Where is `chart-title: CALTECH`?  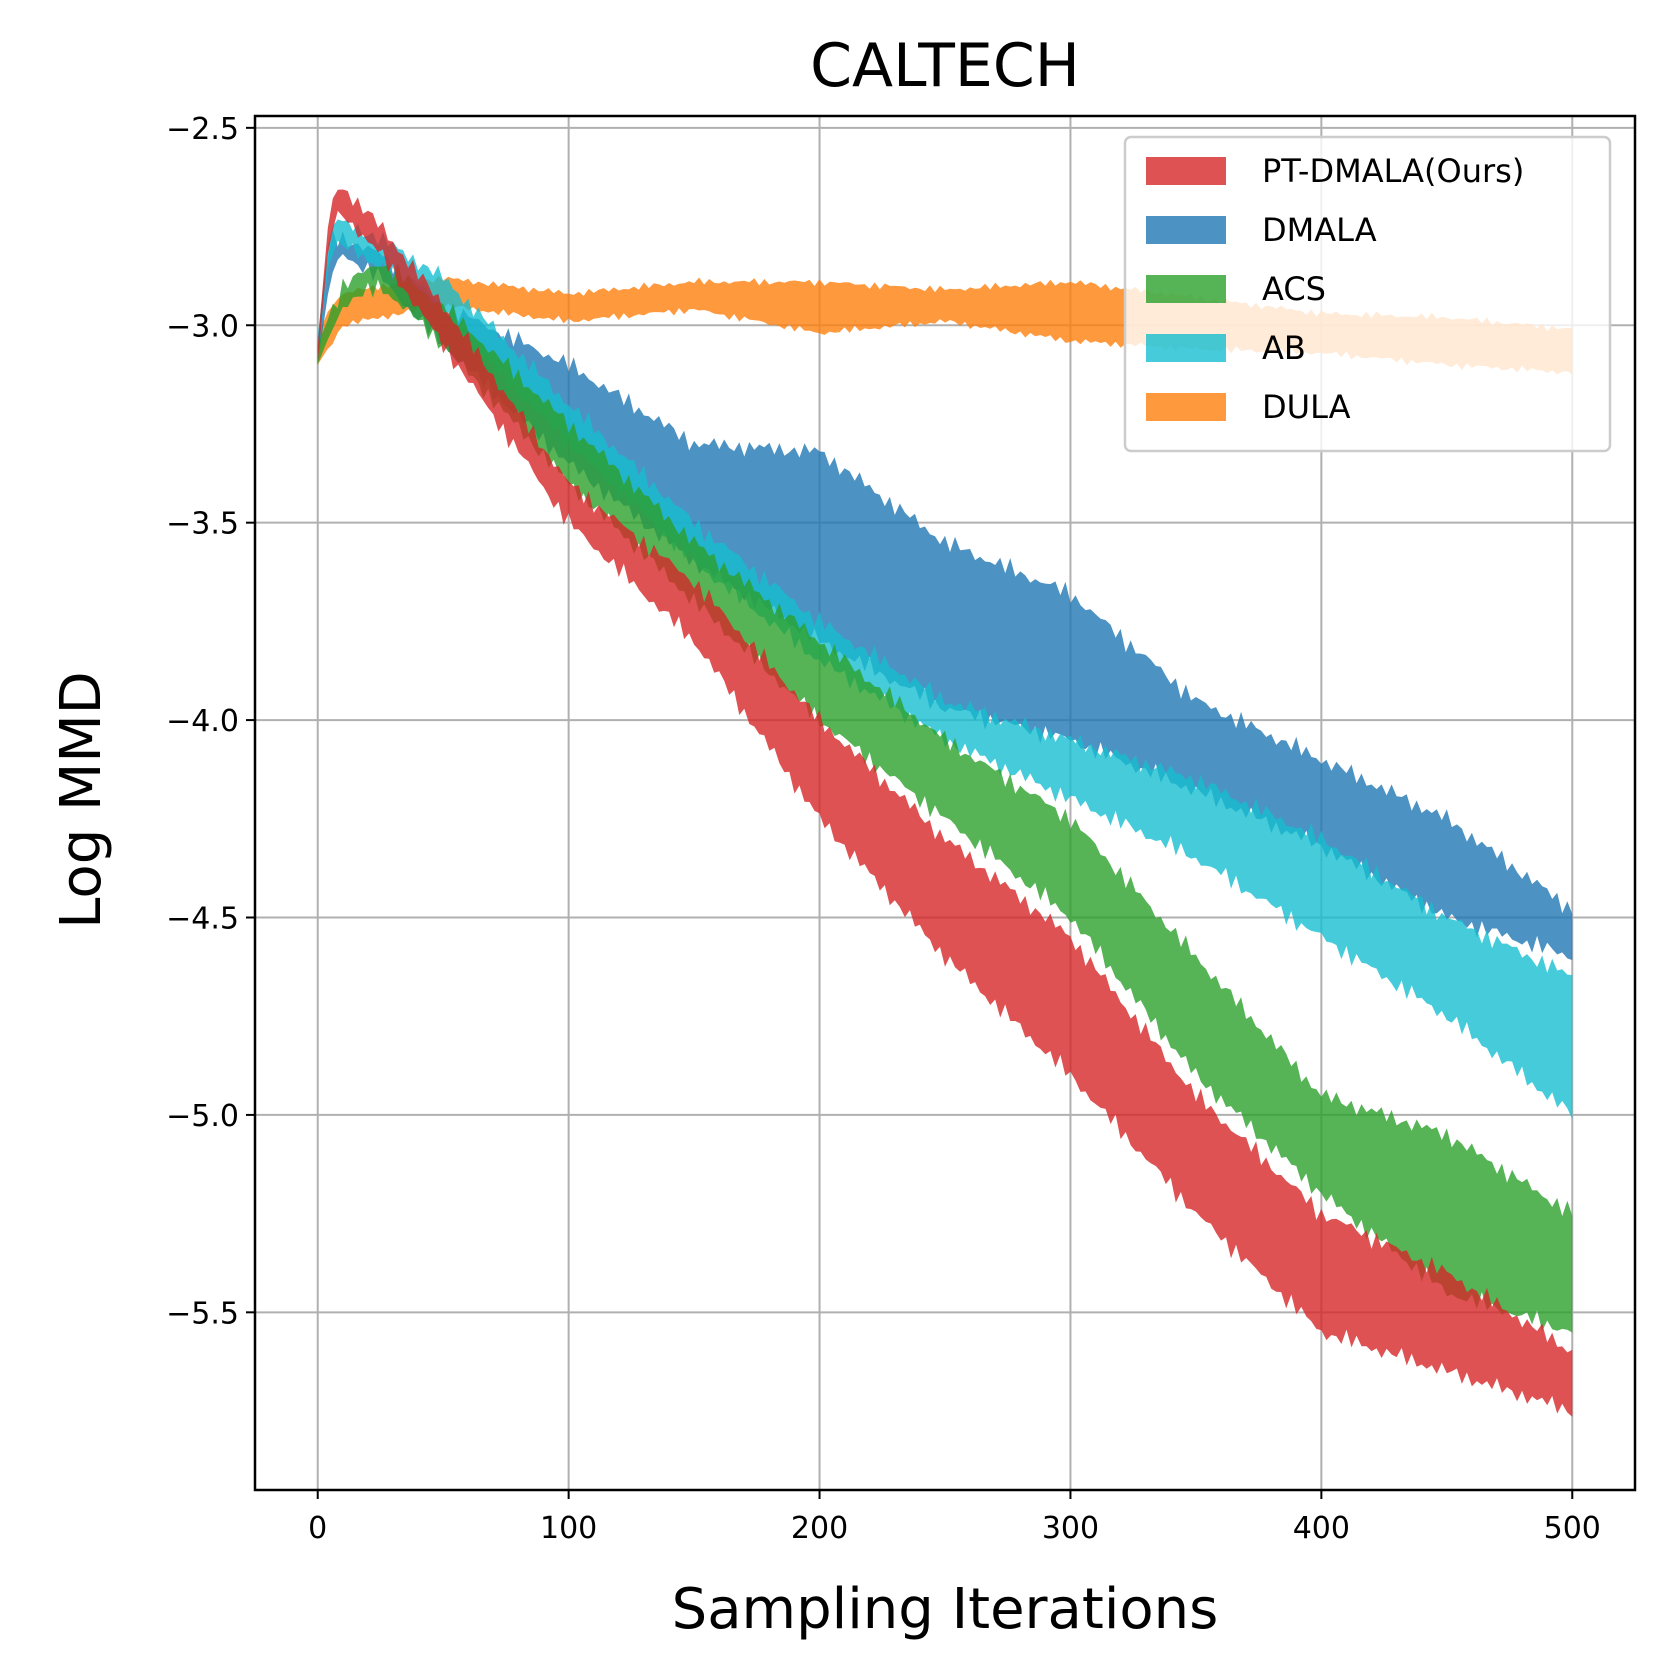 chart-title: CALTECH is located at coordinates (945, 66).